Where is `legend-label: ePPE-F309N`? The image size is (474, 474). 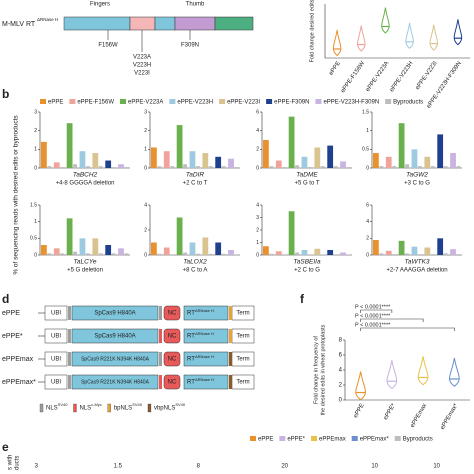
legend-label: ePPE-F309N is located at coordinates (291, 103).